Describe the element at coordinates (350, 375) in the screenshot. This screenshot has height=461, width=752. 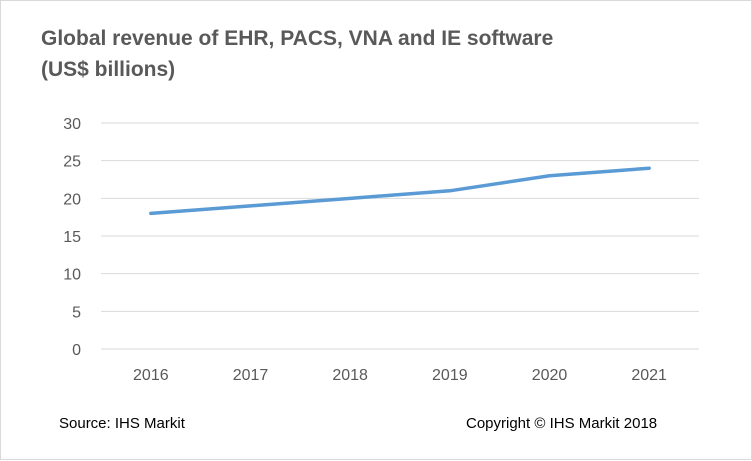
I see `x-tick-label: 2018` at that location.